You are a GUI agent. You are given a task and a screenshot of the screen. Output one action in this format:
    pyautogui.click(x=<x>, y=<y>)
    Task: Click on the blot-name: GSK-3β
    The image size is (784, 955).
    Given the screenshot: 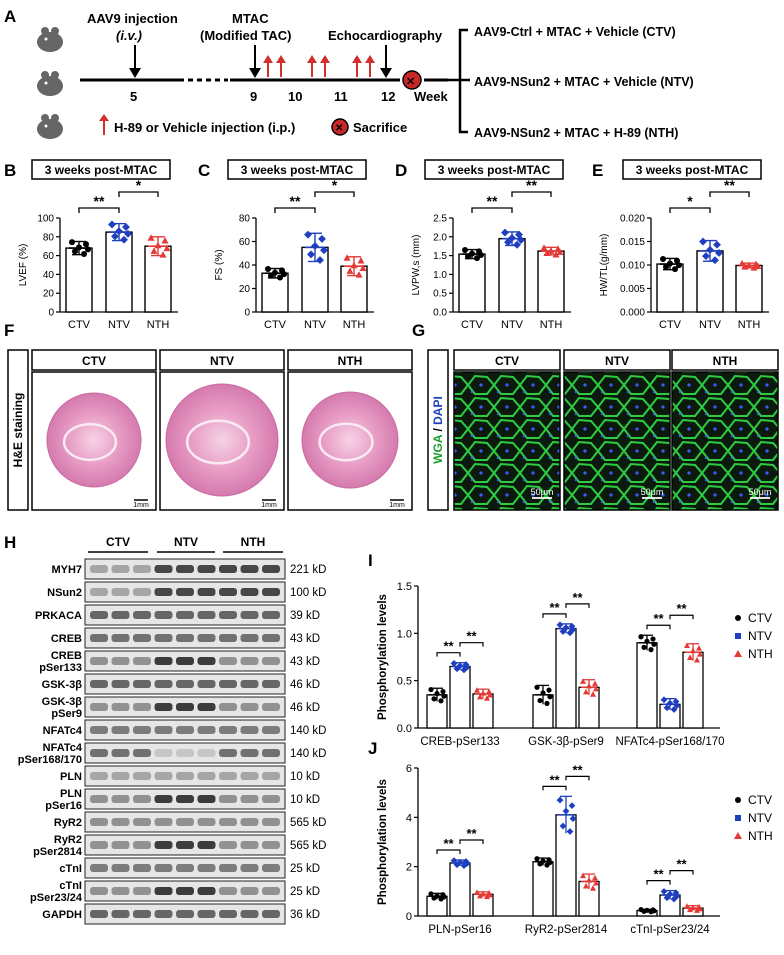 What is the action you would take?
    pyautogui.click(x=62, y=685)
    